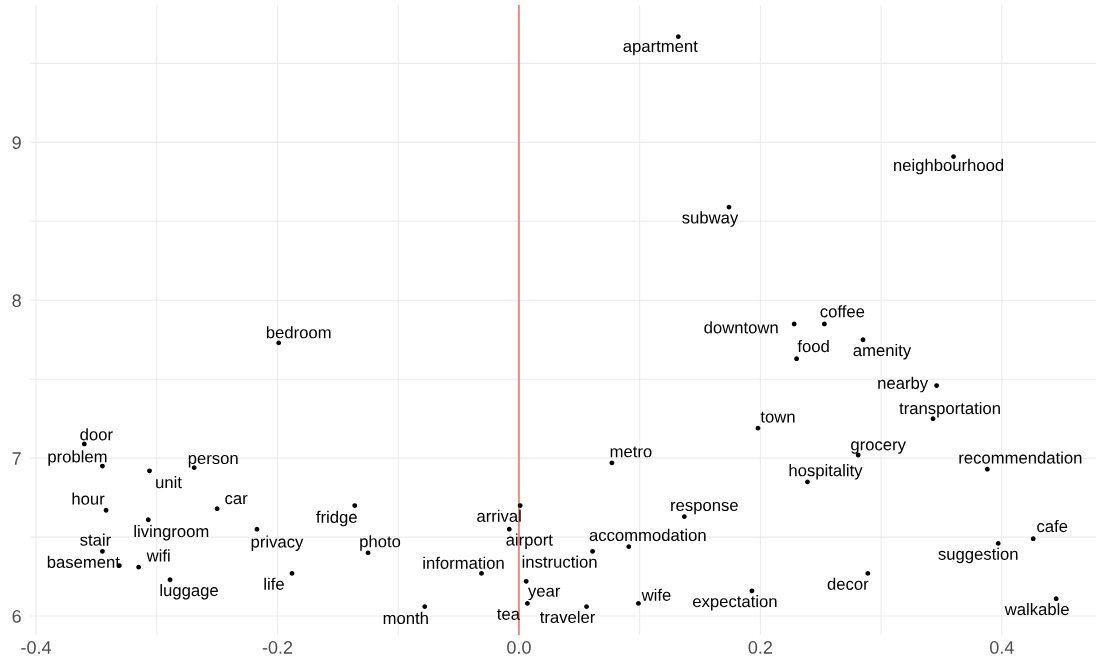 The image size is (1099, 665). I want to click on data-label: hospitality, so click(826, 472).